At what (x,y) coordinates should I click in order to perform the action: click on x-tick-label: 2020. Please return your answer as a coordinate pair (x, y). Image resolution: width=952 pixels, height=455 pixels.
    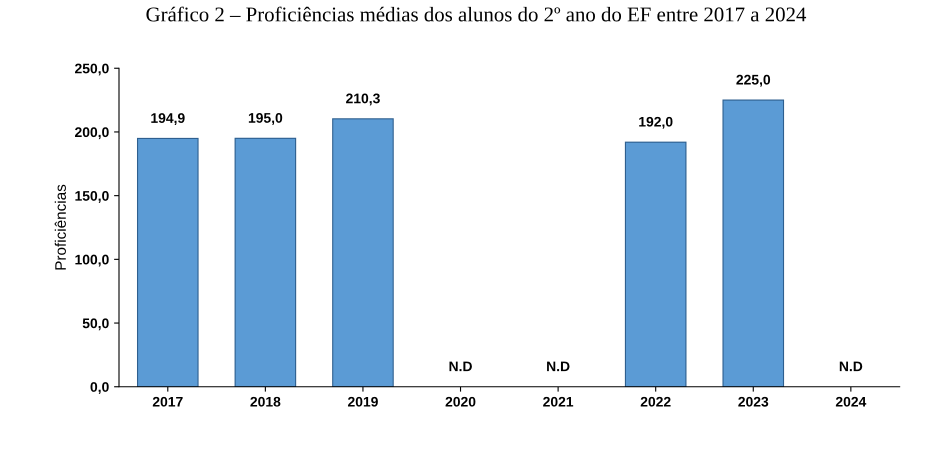
    Looking at the image, I should click on (461, 401).